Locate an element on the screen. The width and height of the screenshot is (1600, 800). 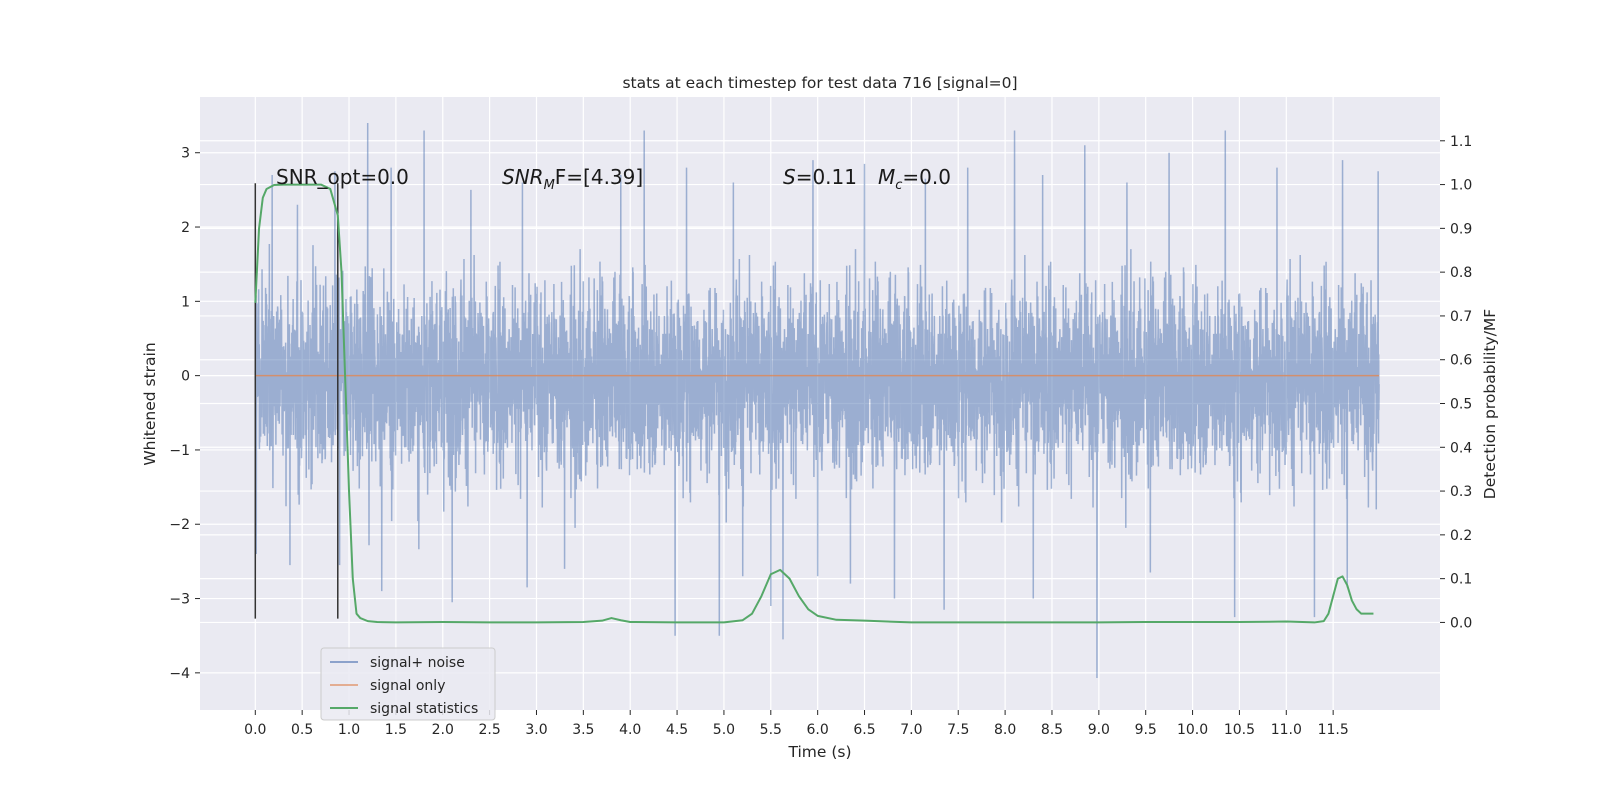
y-right-tick-label-7: 0.7 is located at coordinates (1461, 317).